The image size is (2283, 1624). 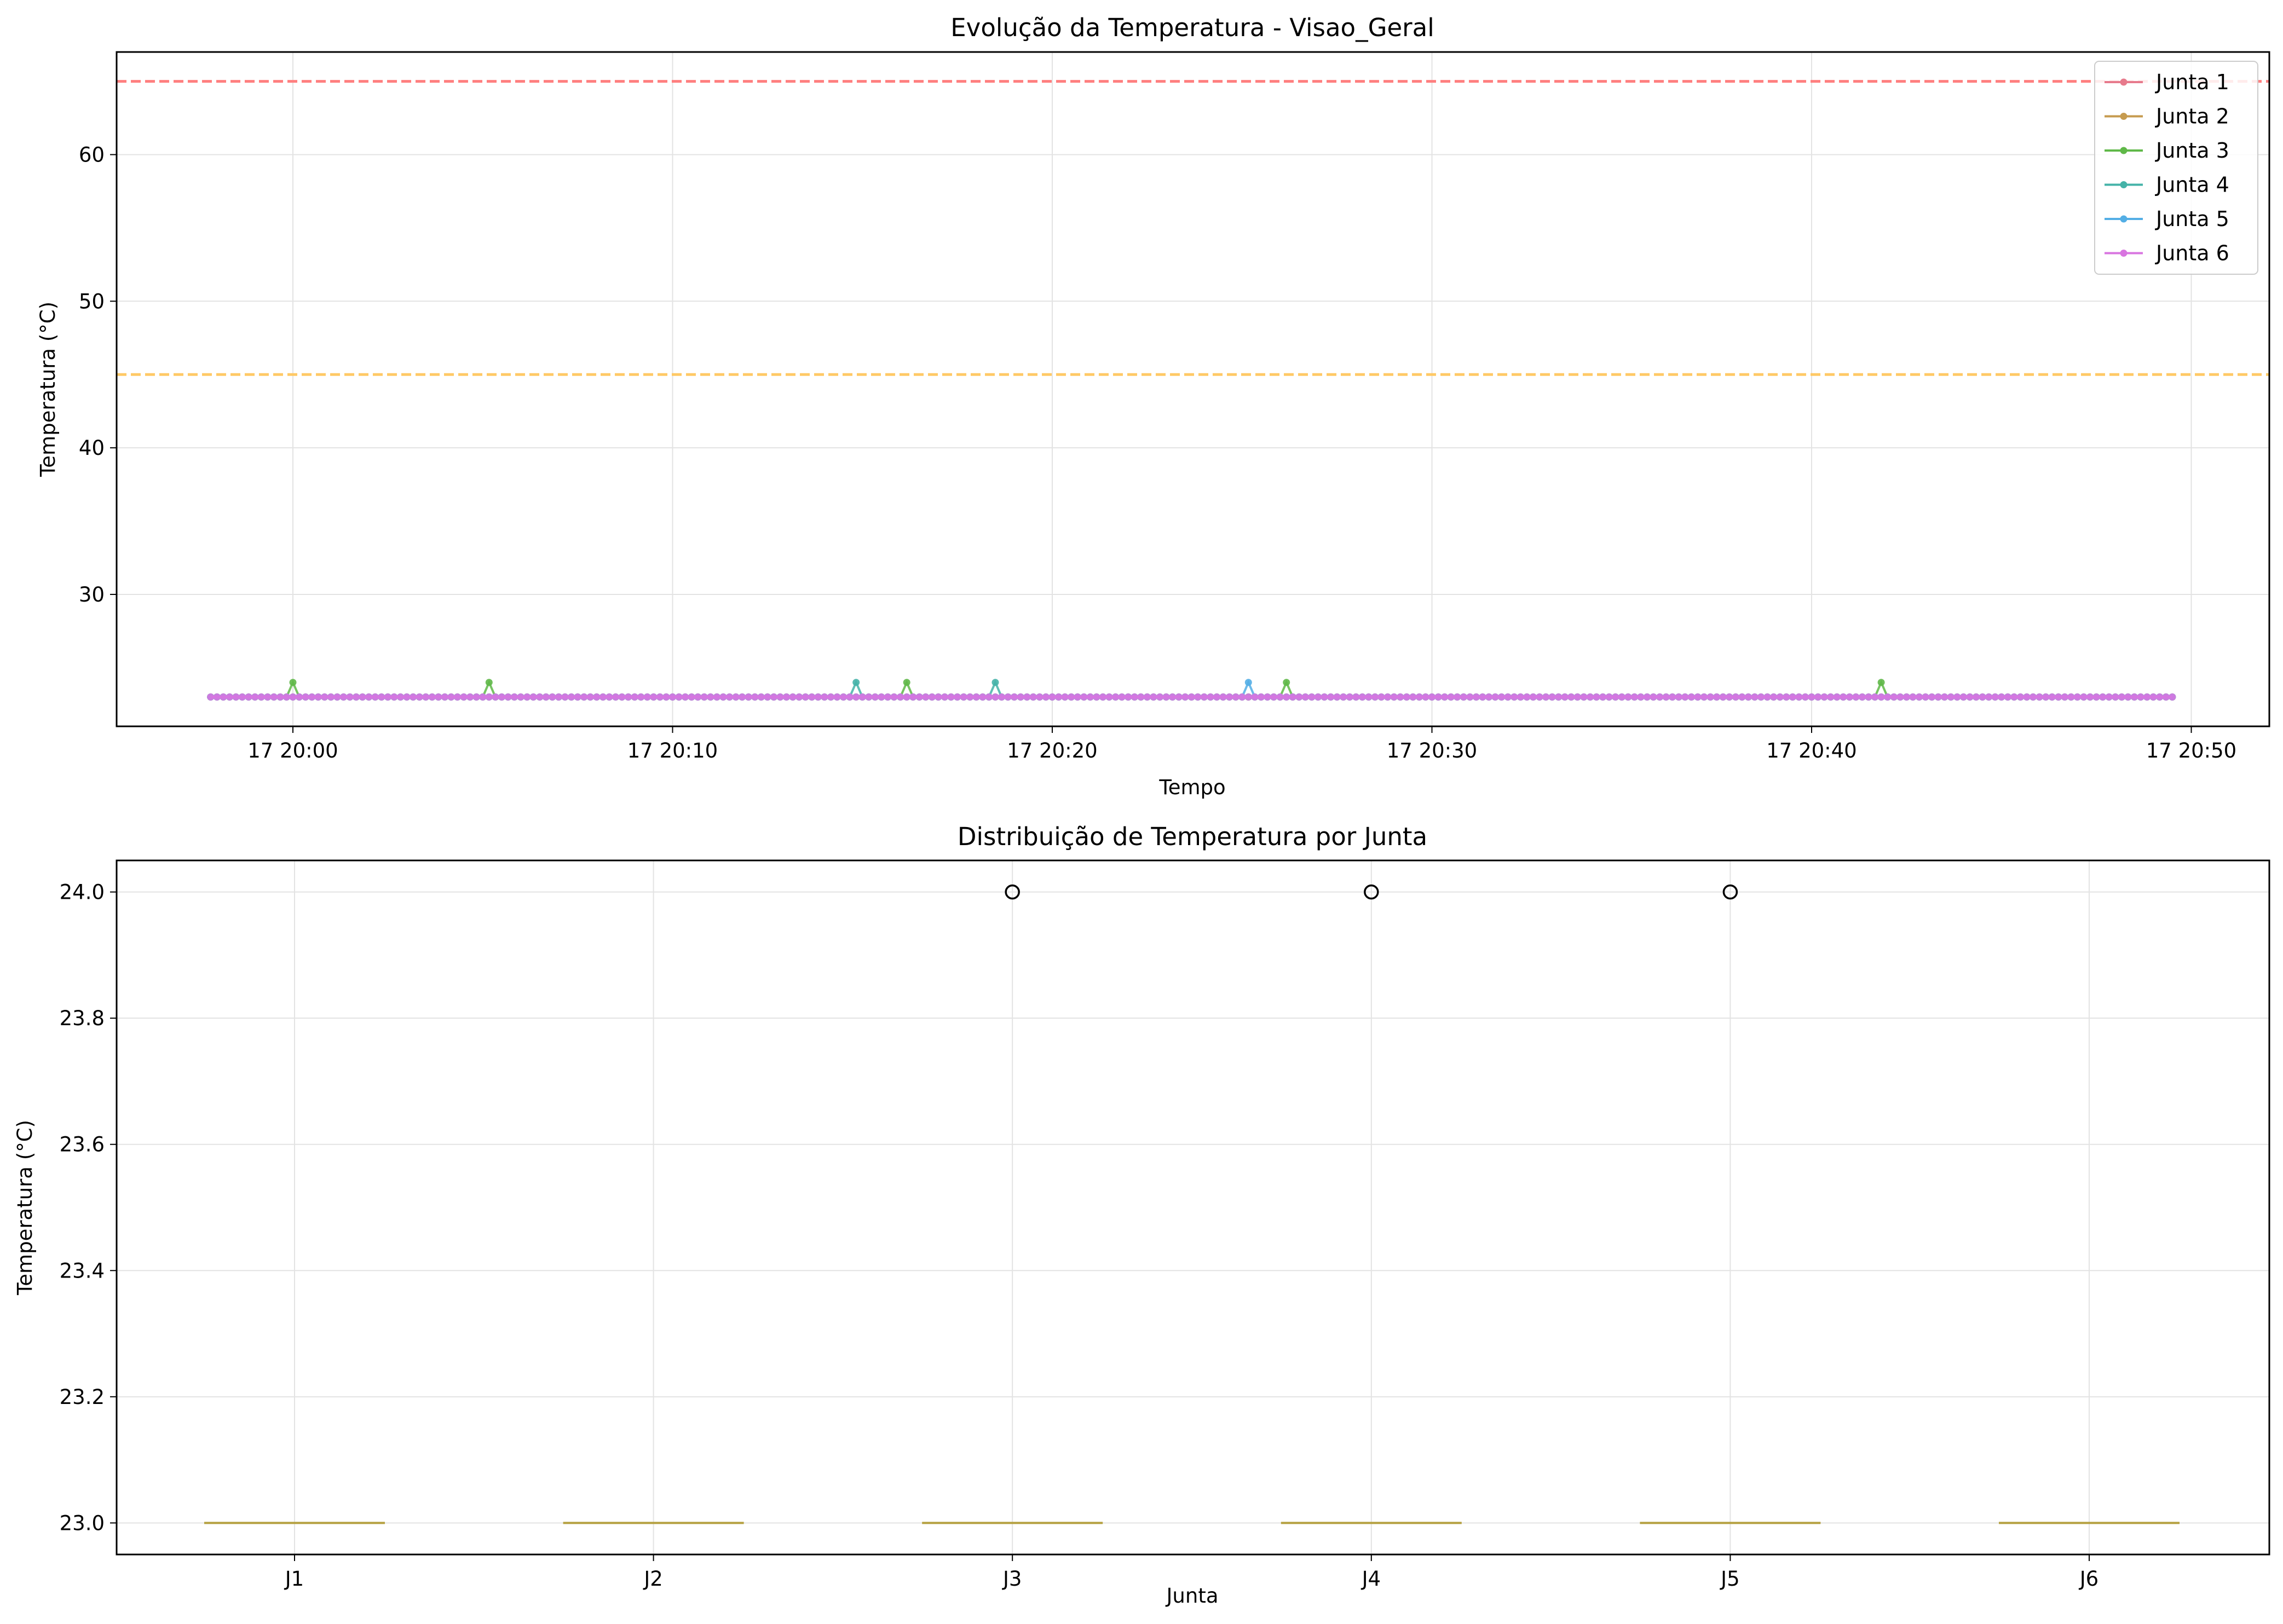 I want to click on top-chart-title: Evolução da Temperatura - Visao_Geral, so click(x=1192, y=27).